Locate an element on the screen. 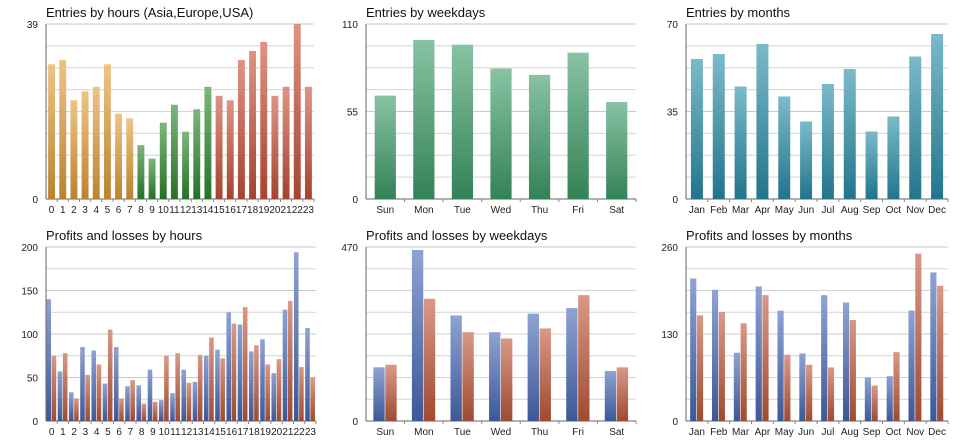 This screenshot has width=960, height=446. bar-losses-oct is located at coordinates (896, 386).